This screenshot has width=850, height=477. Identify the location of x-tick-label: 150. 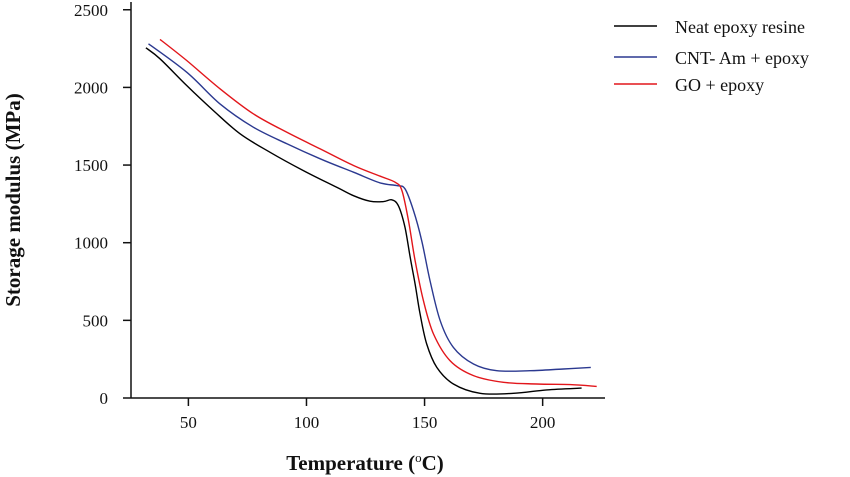
(425, 422).